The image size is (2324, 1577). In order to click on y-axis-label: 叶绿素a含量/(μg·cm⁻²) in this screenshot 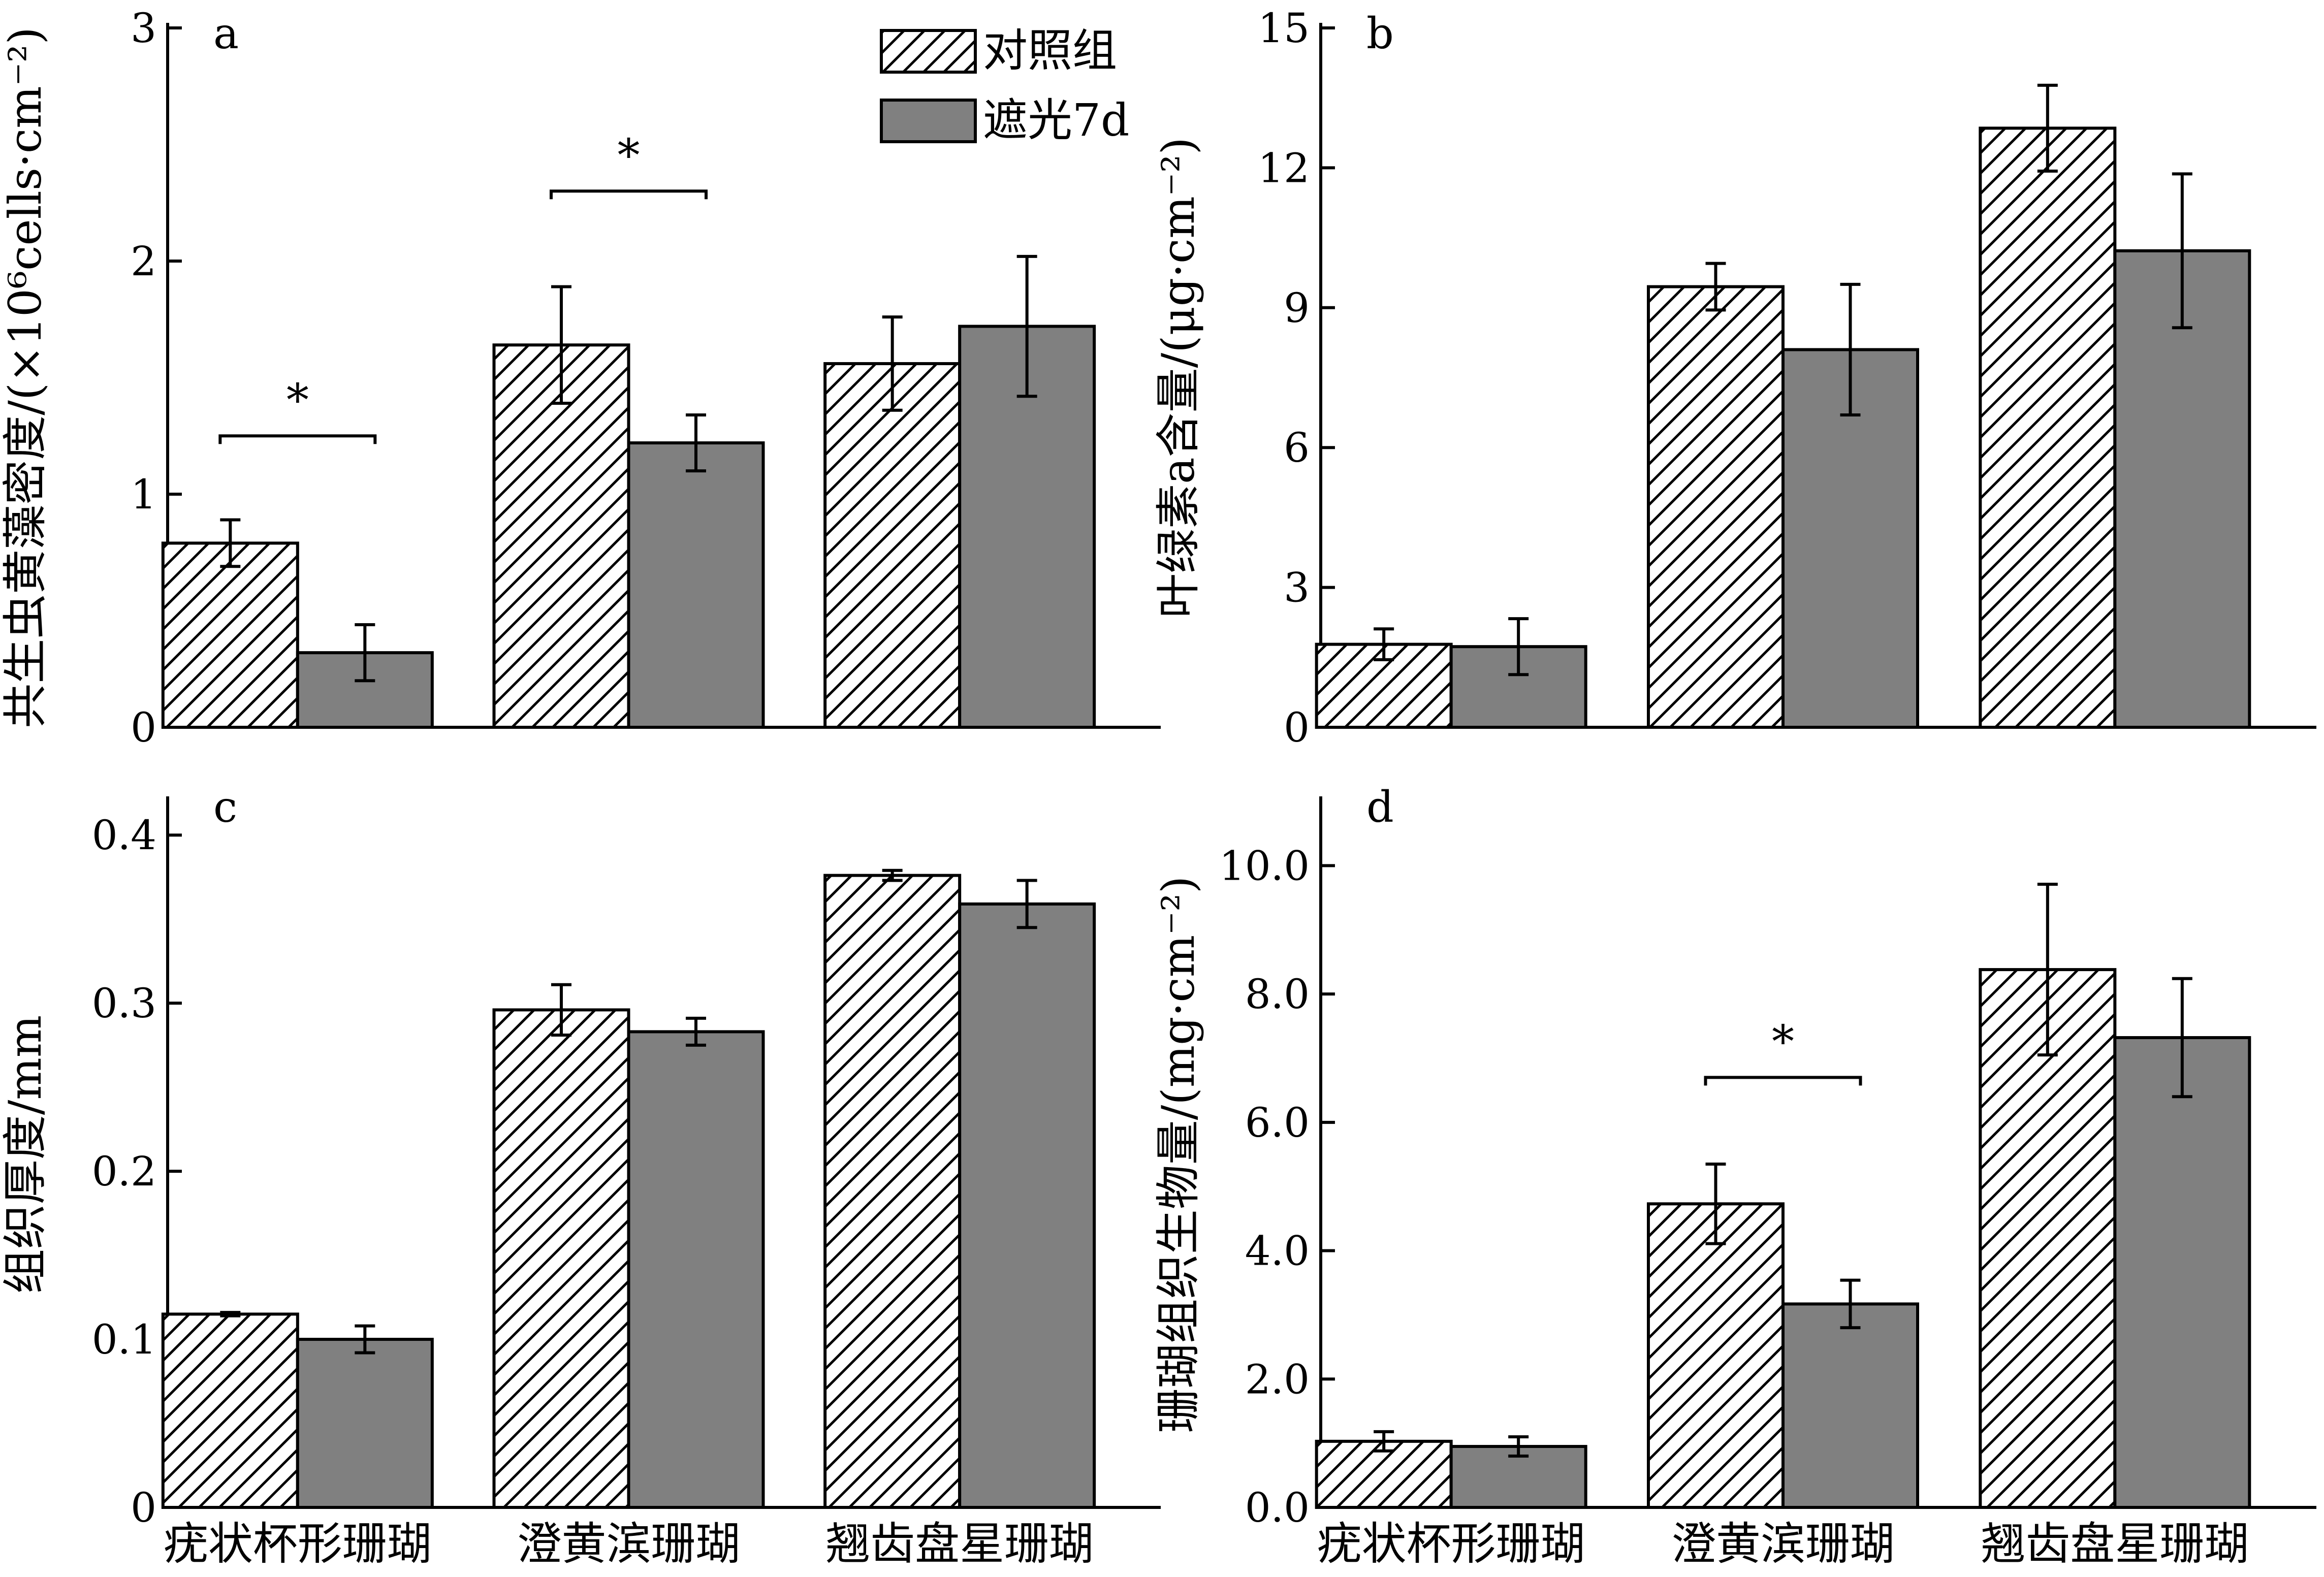, I will do `click(1178, 377)`.